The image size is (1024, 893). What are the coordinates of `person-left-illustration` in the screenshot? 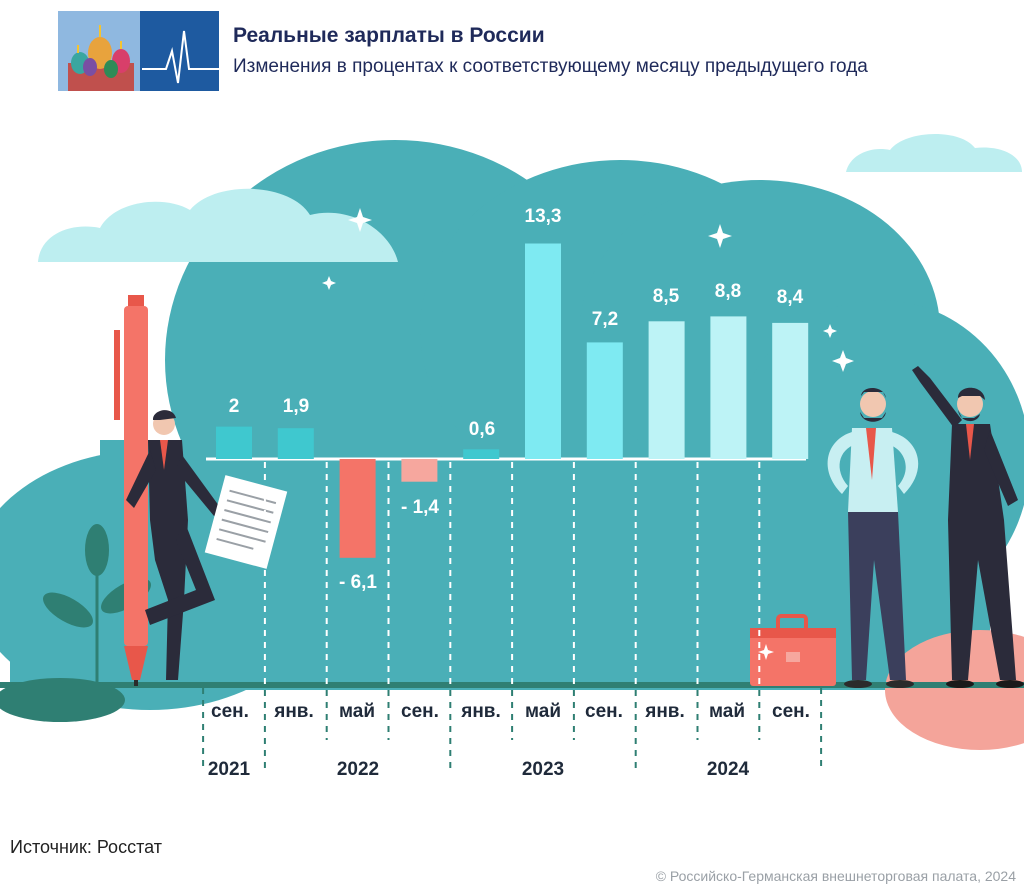 It's located at (207, 545).